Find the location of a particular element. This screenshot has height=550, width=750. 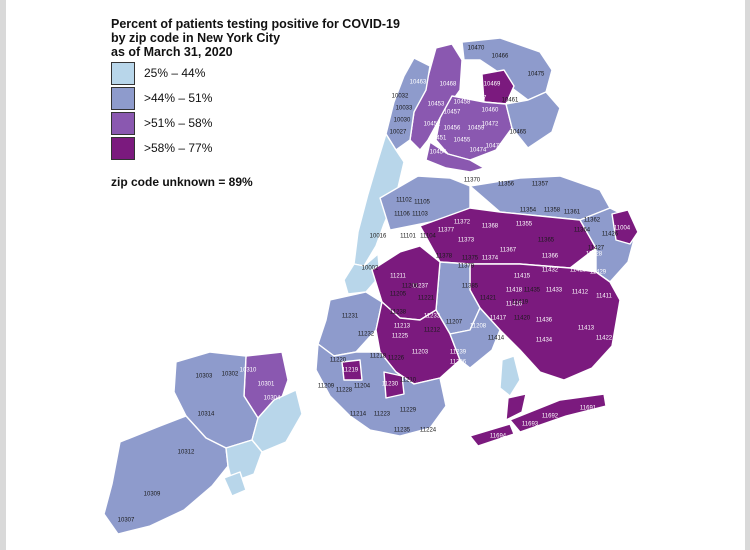

zip-label: 11429 is located at coordinates (598, 273).